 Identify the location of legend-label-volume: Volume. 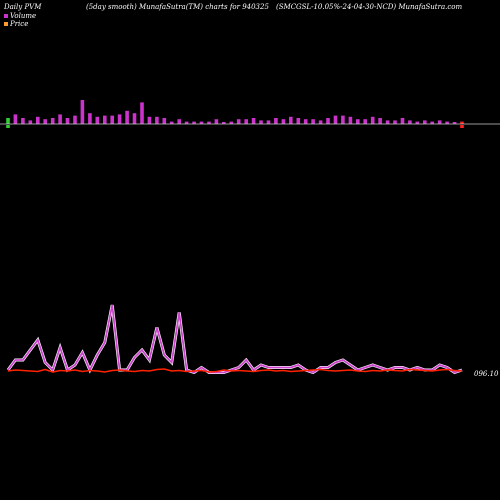
(23, 16).